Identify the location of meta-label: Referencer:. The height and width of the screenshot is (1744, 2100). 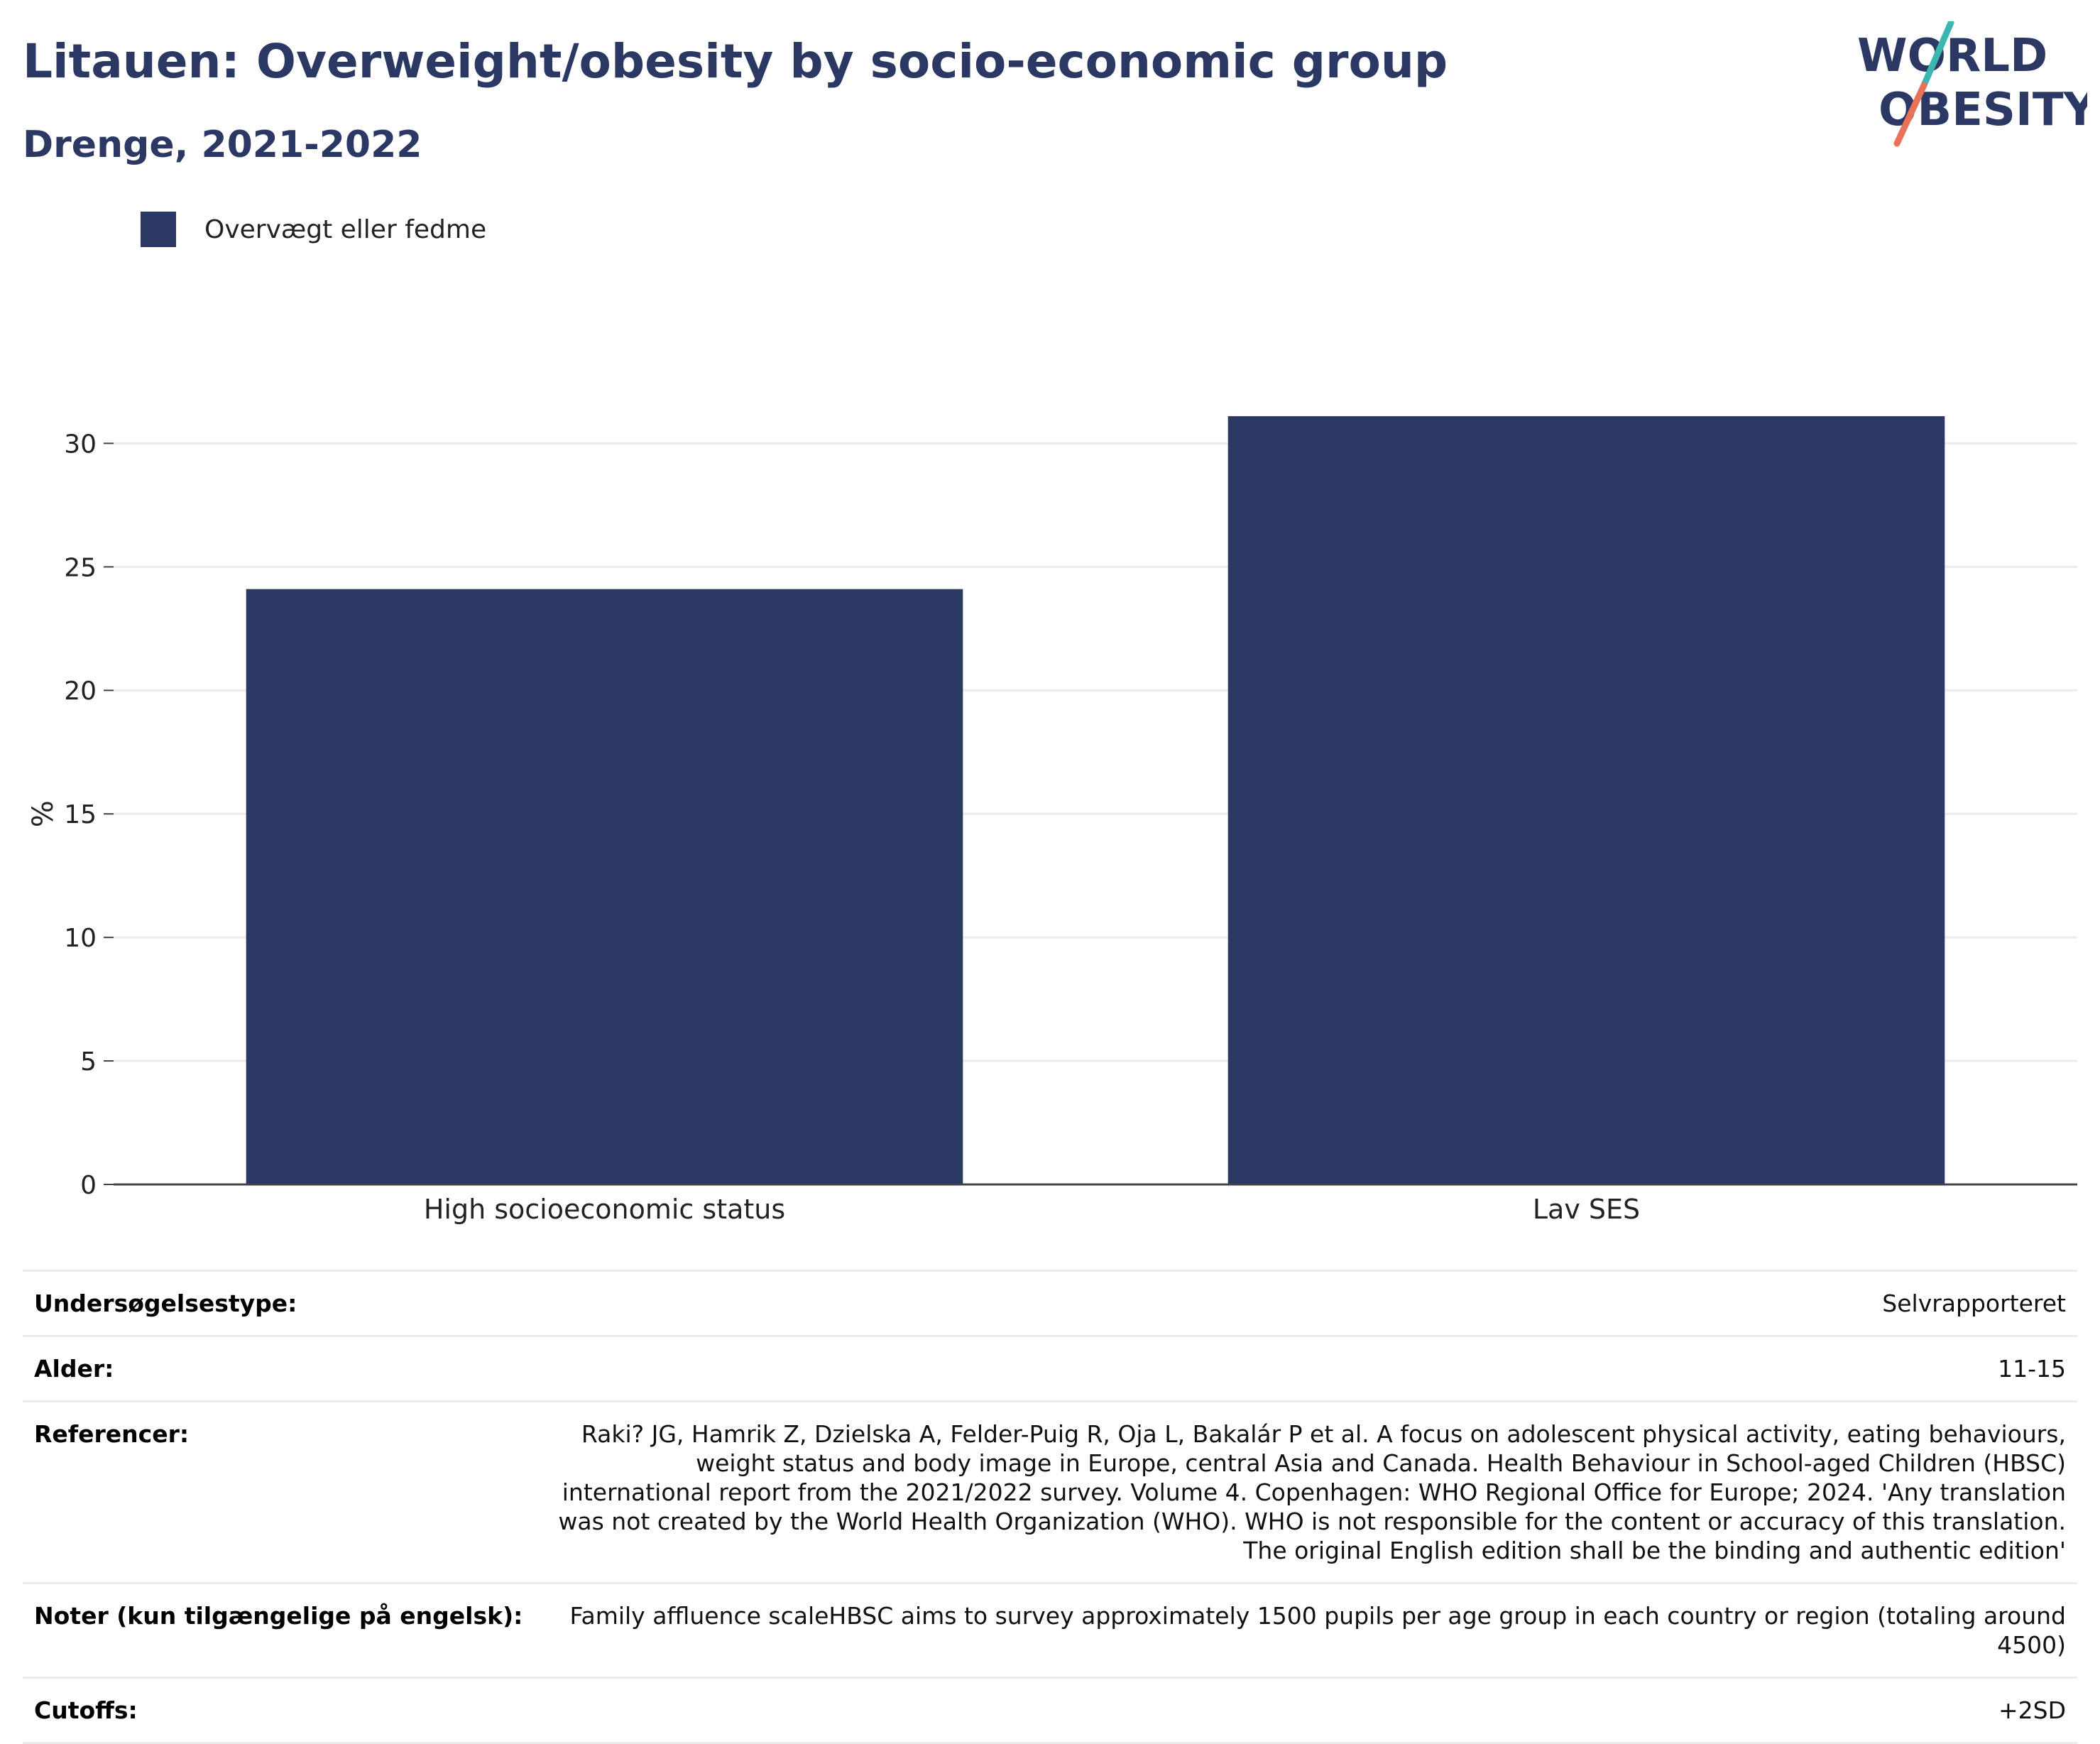
(112, 1434).